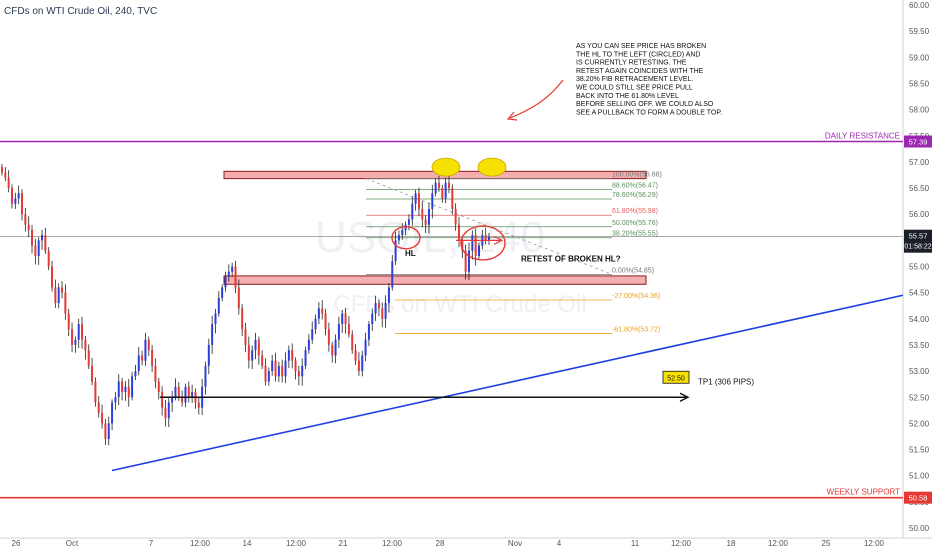  I want to click on time-tick-label: 28, so click(440, 543).